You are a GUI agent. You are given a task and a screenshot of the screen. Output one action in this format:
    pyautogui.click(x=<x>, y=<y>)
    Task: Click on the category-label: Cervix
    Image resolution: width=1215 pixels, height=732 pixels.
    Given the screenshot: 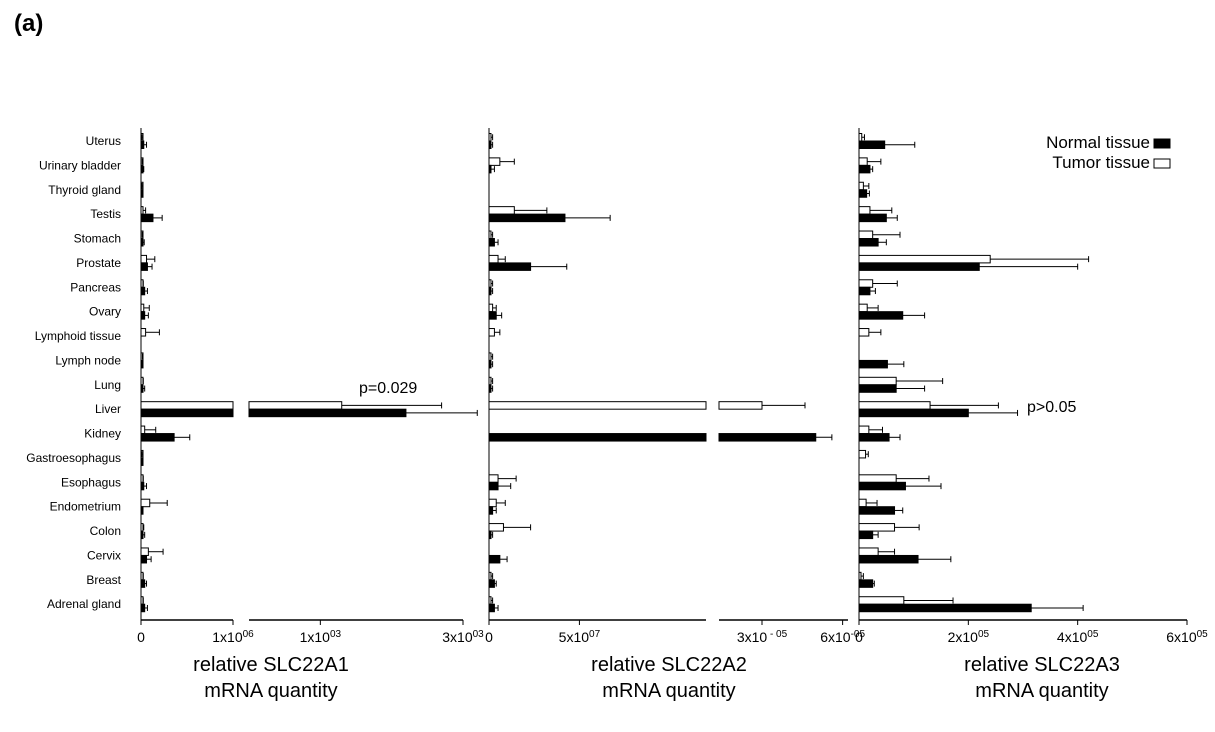 What is the action you would take?
    pyautogui.click(x=104, y=555)
    